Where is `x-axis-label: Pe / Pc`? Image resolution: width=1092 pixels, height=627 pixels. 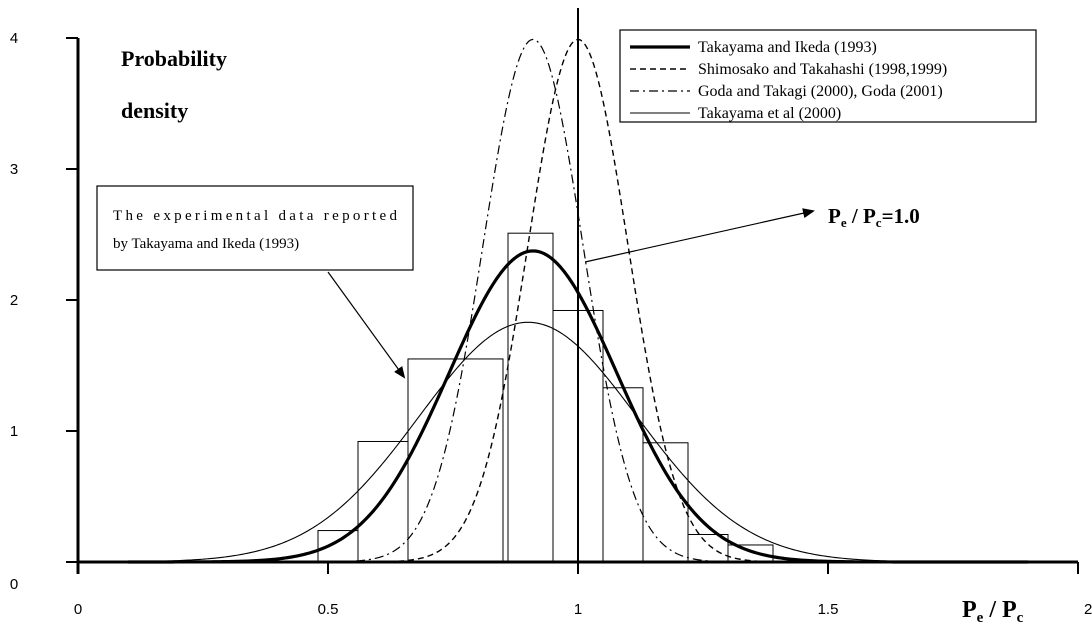 x-axis-label: Pe / Pc is located at coordinates (993, 611).